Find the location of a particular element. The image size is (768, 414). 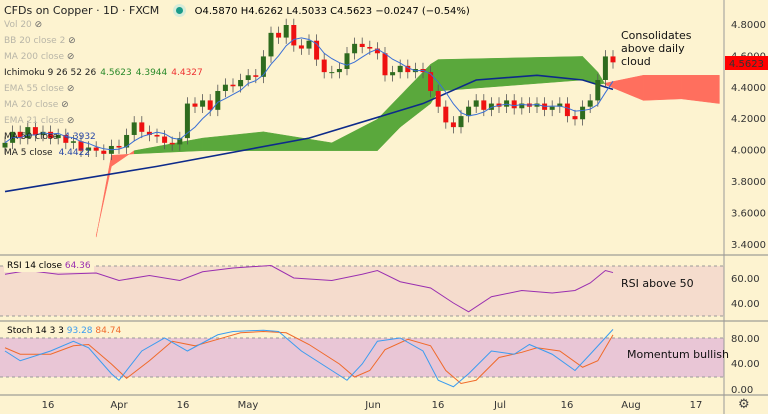

stoch-d-value: 84.74 is located at coordinates (108, 331).